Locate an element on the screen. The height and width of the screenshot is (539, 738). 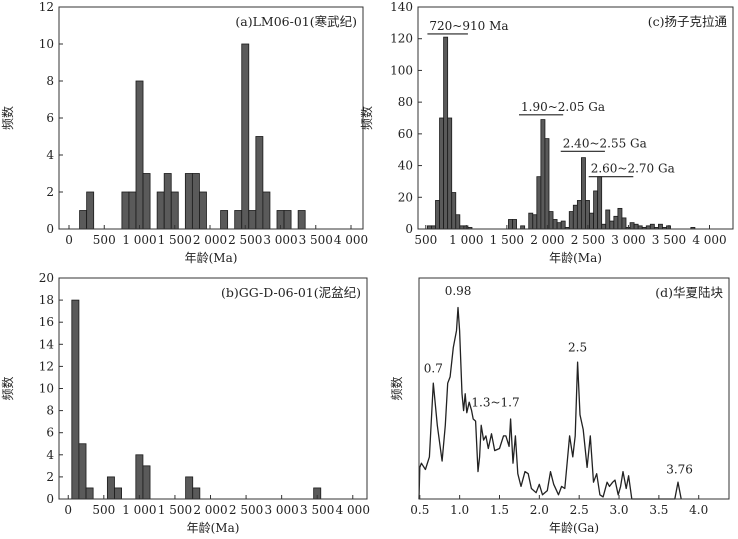
y-tick-label: 100 is located at coordinates (401, 70).